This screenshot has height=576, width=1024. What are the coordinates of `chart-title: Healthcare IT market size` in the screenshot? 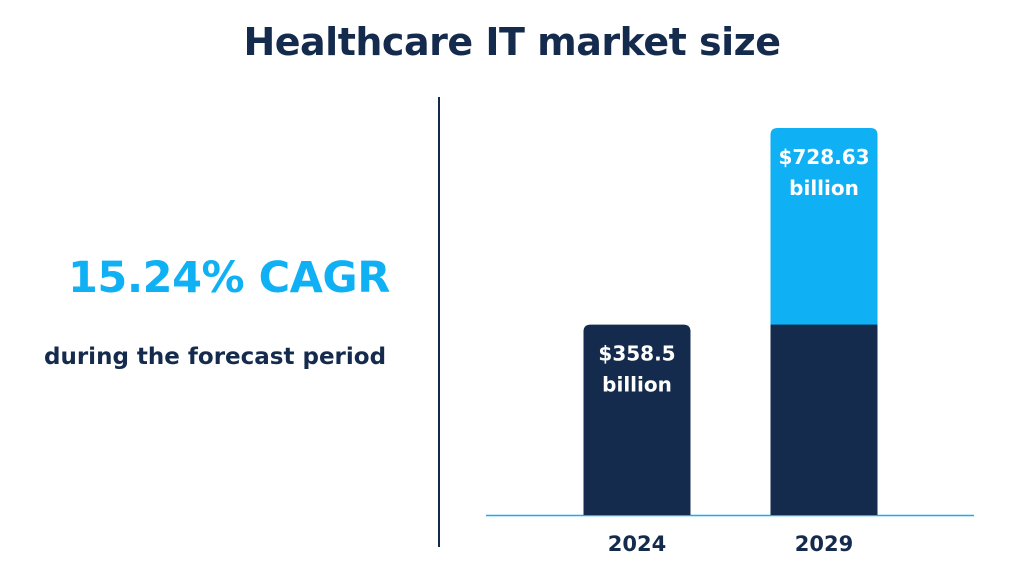 It's located at (512, 42).